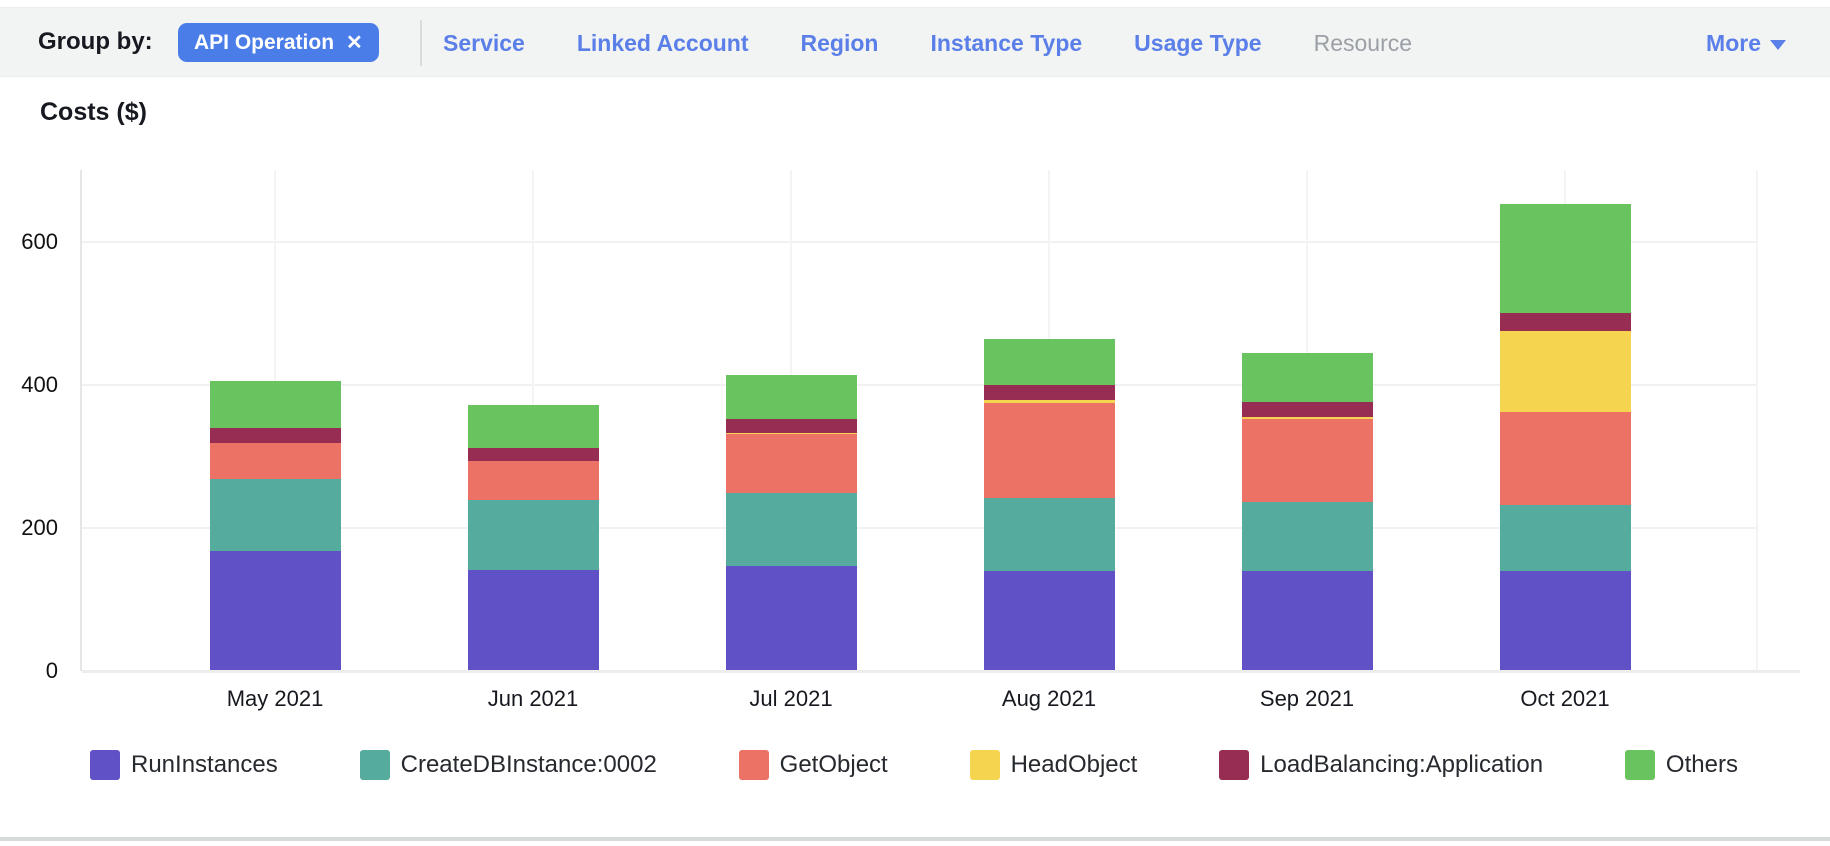  Describe the element at coordinates (1307, 698) in the screenshot. I see `x-axis-tick-label: Sep 2021` at that location.